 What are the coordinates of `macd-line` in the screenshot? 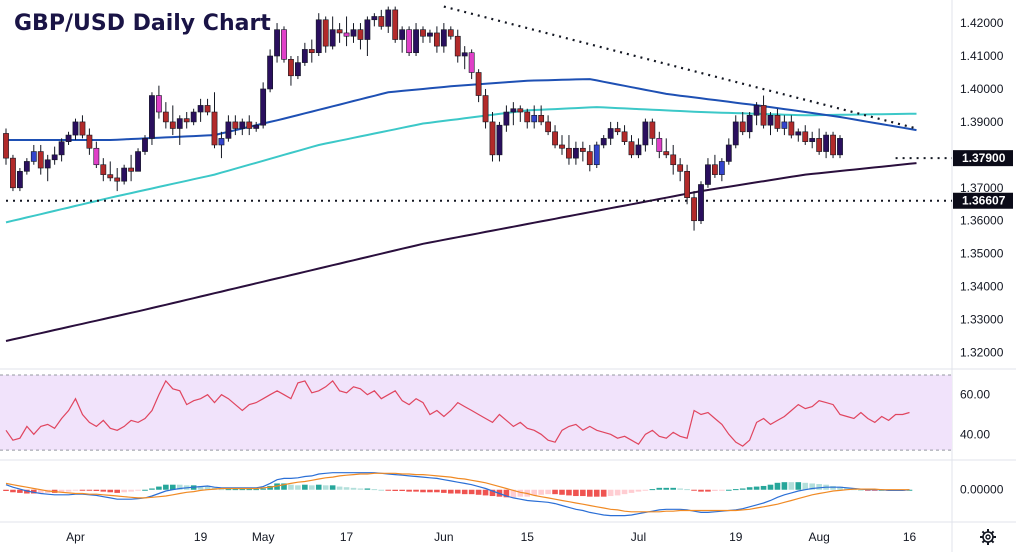 It's located at (457, 494).